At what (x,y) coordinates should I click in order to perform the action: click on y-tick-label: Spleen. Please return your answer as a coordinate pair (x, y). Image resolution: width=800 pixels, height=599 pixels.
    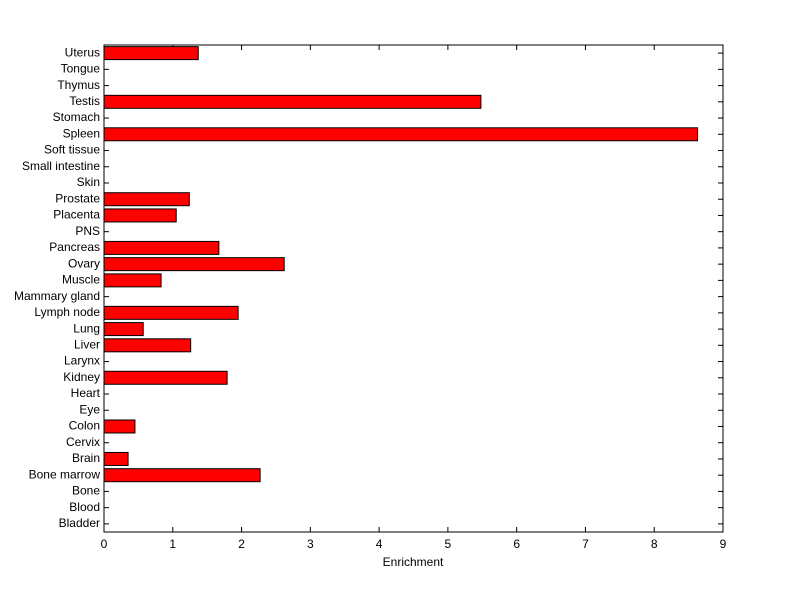
    Looking at the image, I should click on (81, 133).